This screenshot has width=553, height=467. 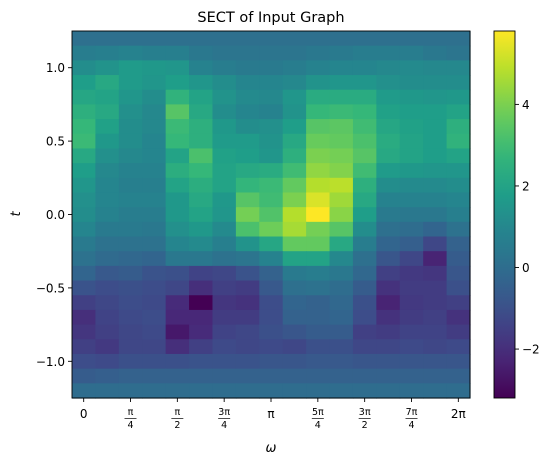 What do you see at coordinates (55, 68) in the screenshot?
I see `y-tick-label: 1.0` at bounding box center [55, 68].